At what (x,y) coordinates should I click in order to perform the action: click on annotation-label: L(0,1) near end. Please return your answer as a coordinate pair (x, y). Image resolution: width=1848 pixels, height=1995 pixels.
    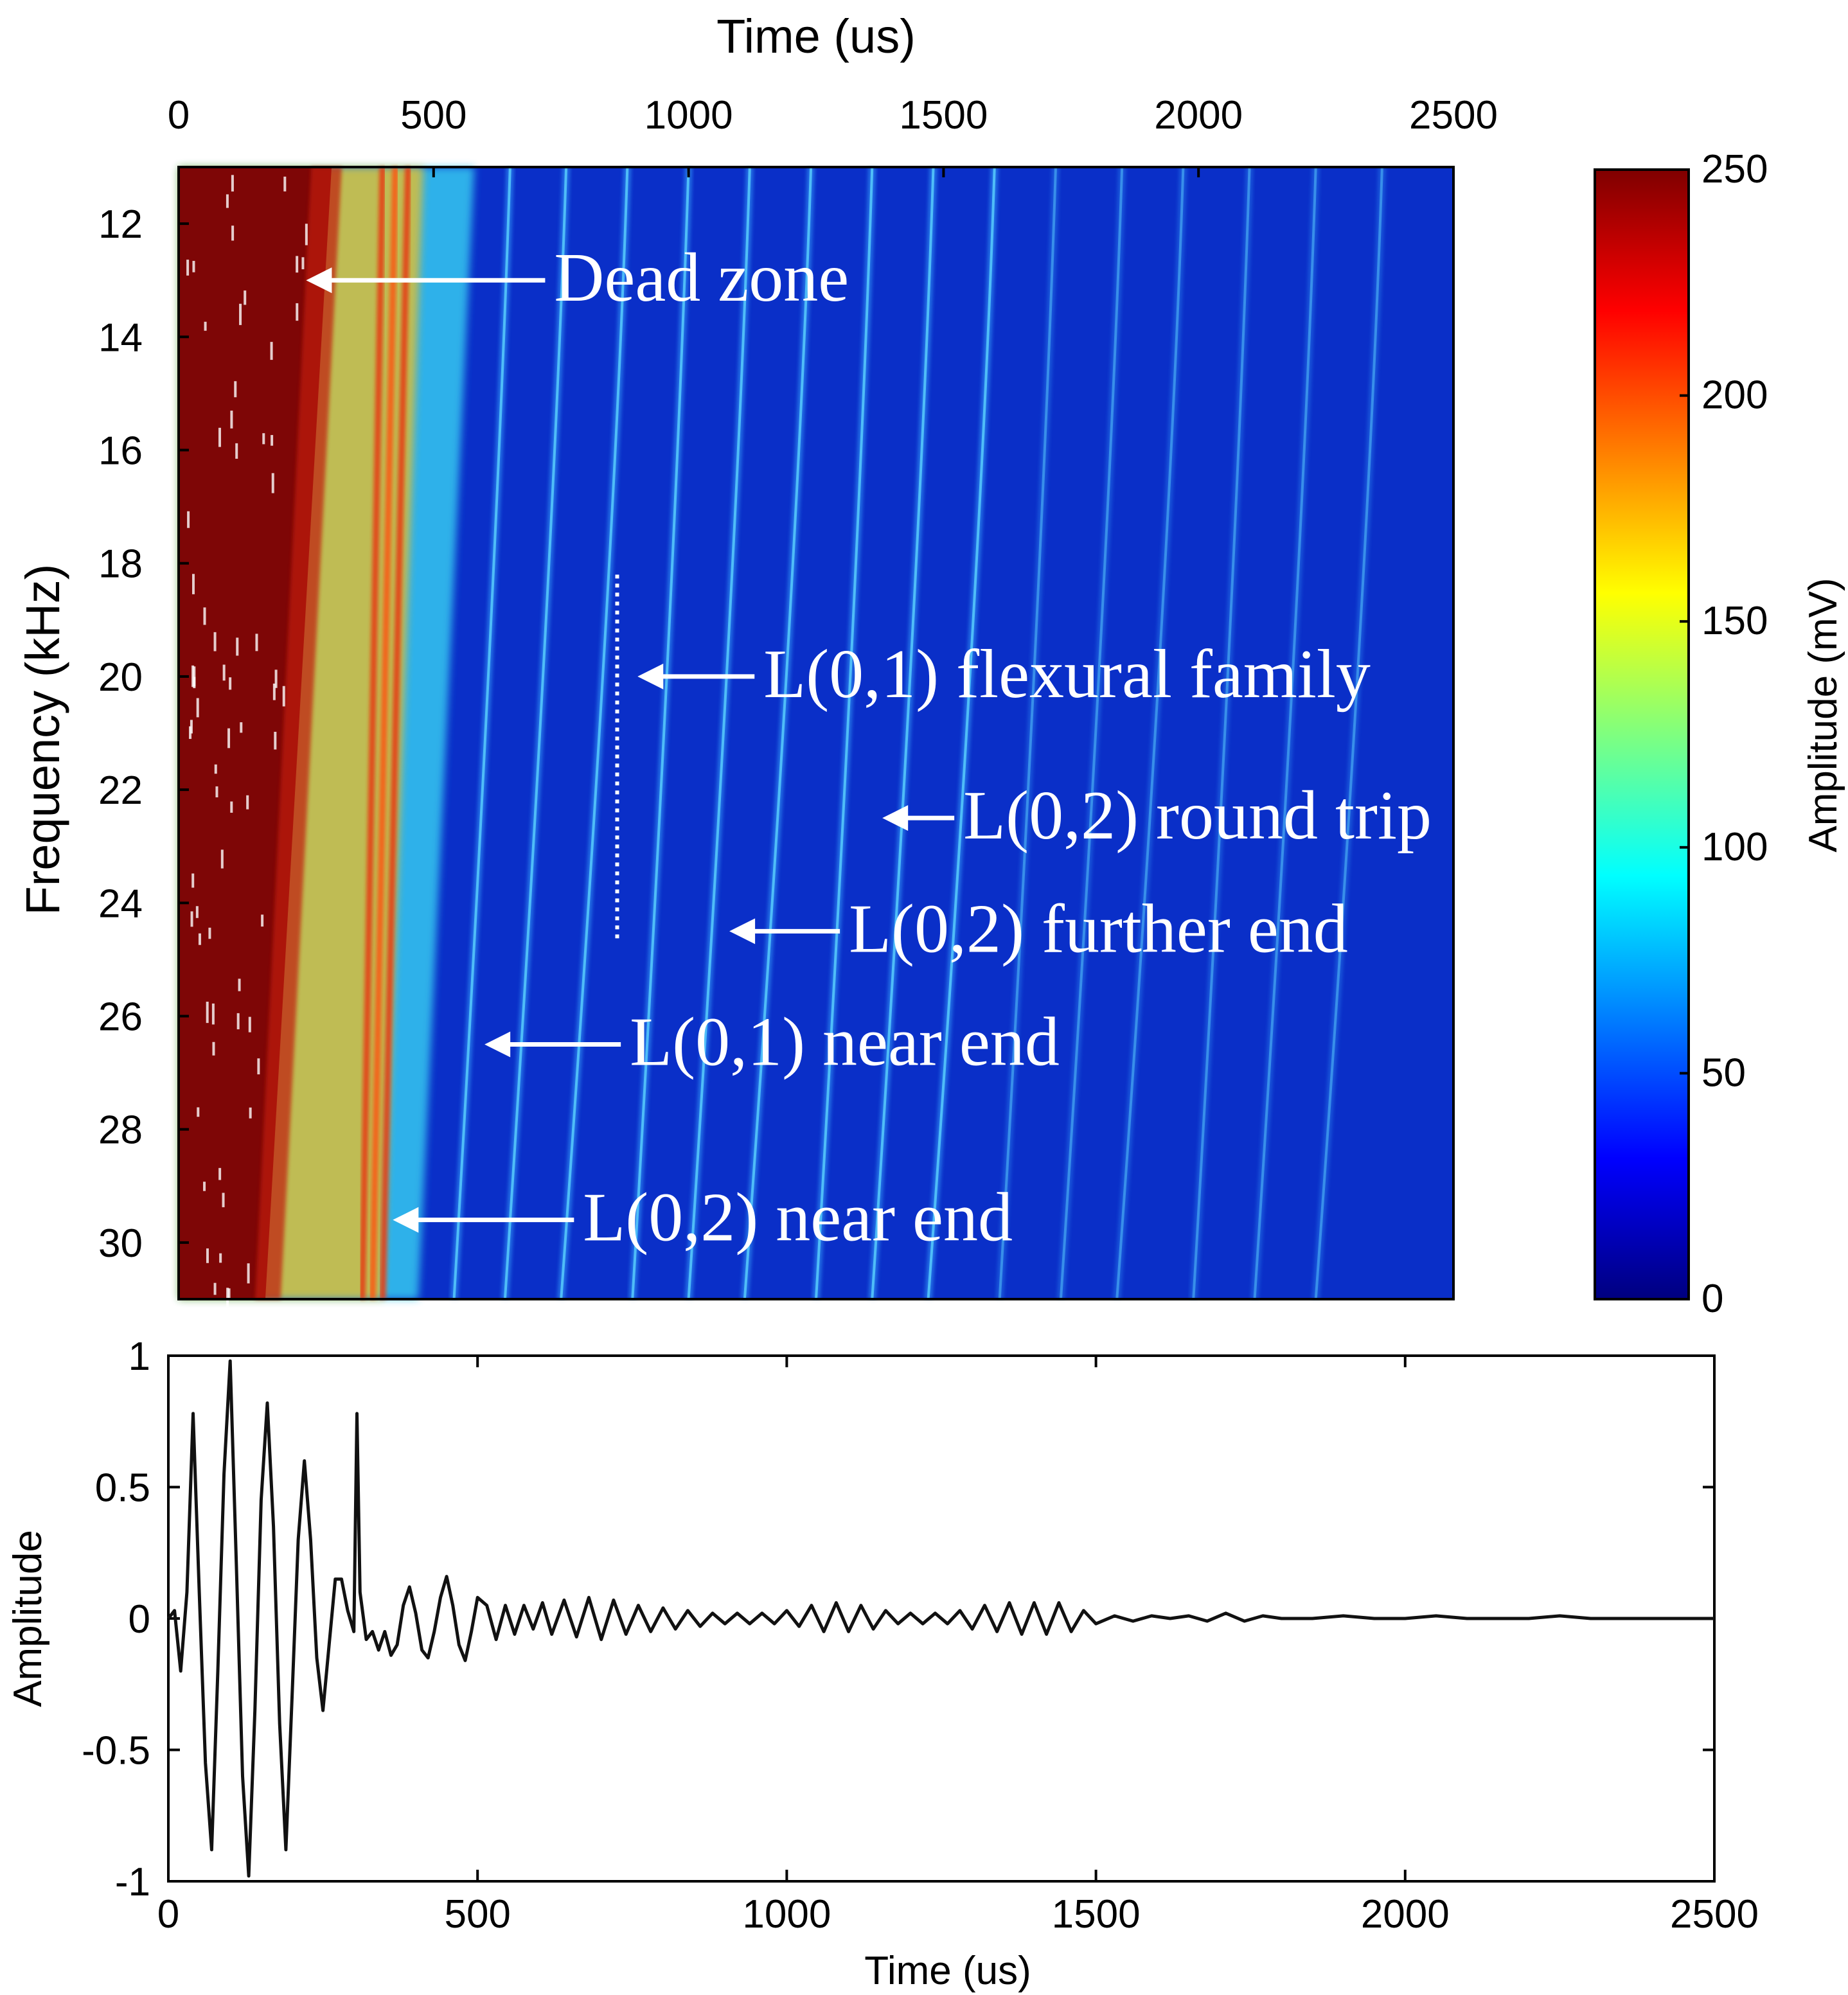
    Looking at the image, I should click on (845, 1042).